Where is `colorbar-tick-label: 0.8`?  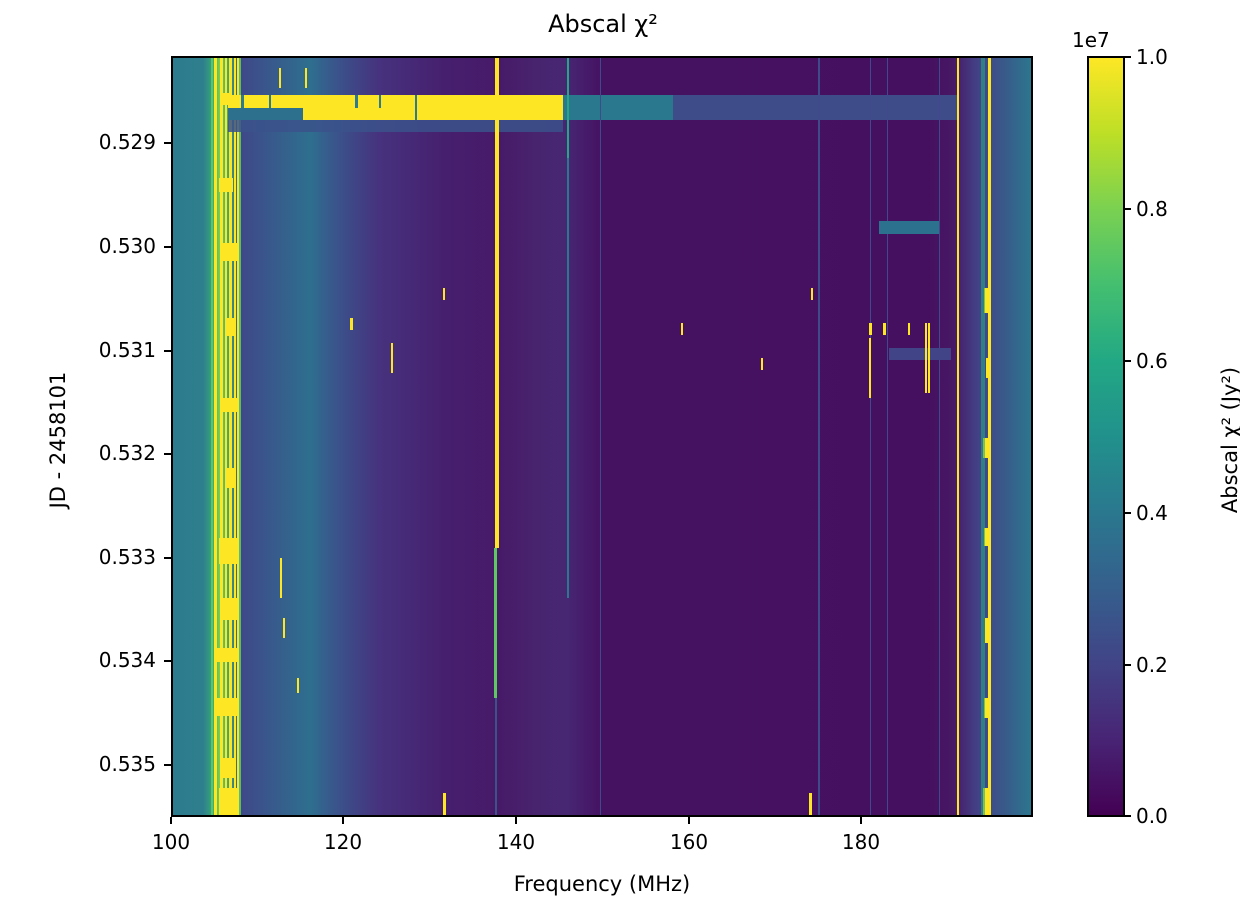 colorbar-tick-label: 0.8 is located at coordinates (1152, 209).